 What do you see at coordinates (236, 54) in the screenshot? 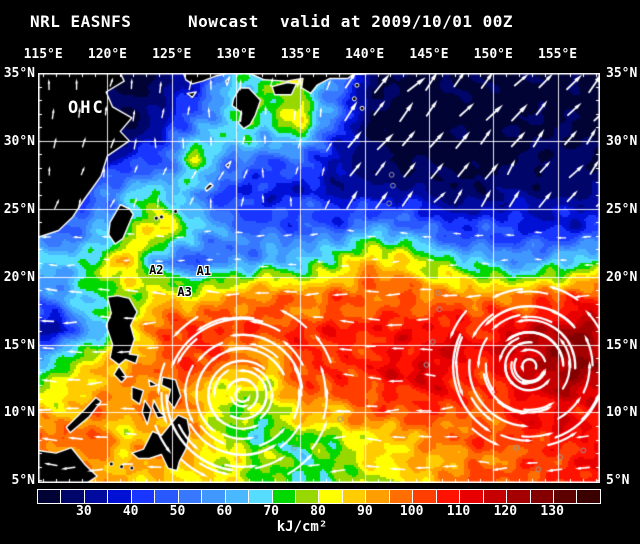
I see `lon-tick-label: 130°E` at bounding box center [236, 54].